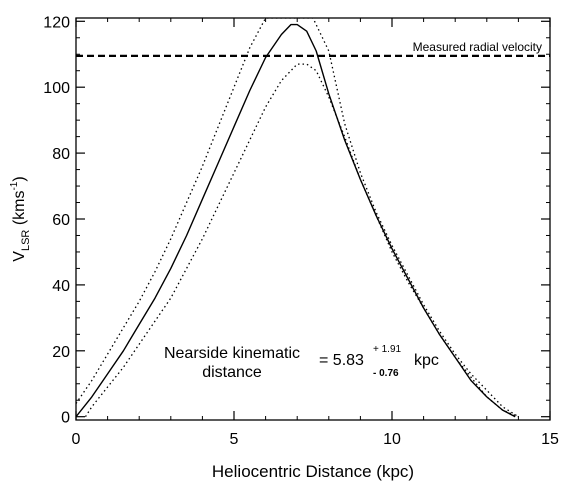 This screenshot has width=570, height=493. What do you see at coordinates (61, 286) in the screenshot?
I see `y-tick-label: 40` at bounding box center [61, 286].